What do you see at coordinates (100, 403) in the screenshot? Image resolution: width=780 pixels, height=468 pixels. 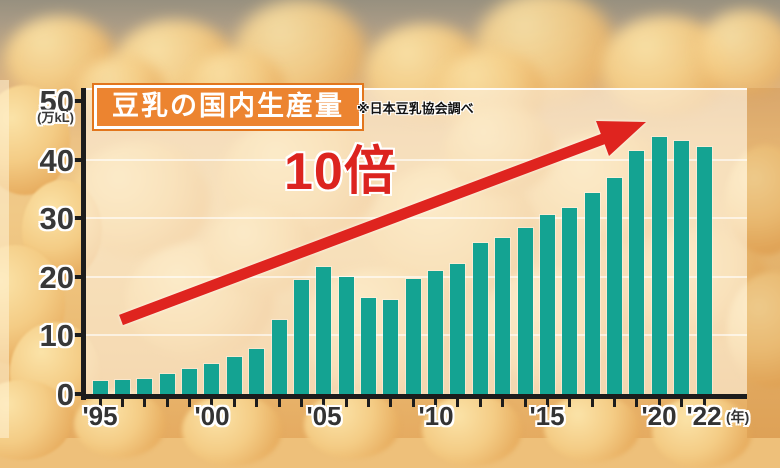 I see `x-tick-1995` at bounding box center [100, 403].